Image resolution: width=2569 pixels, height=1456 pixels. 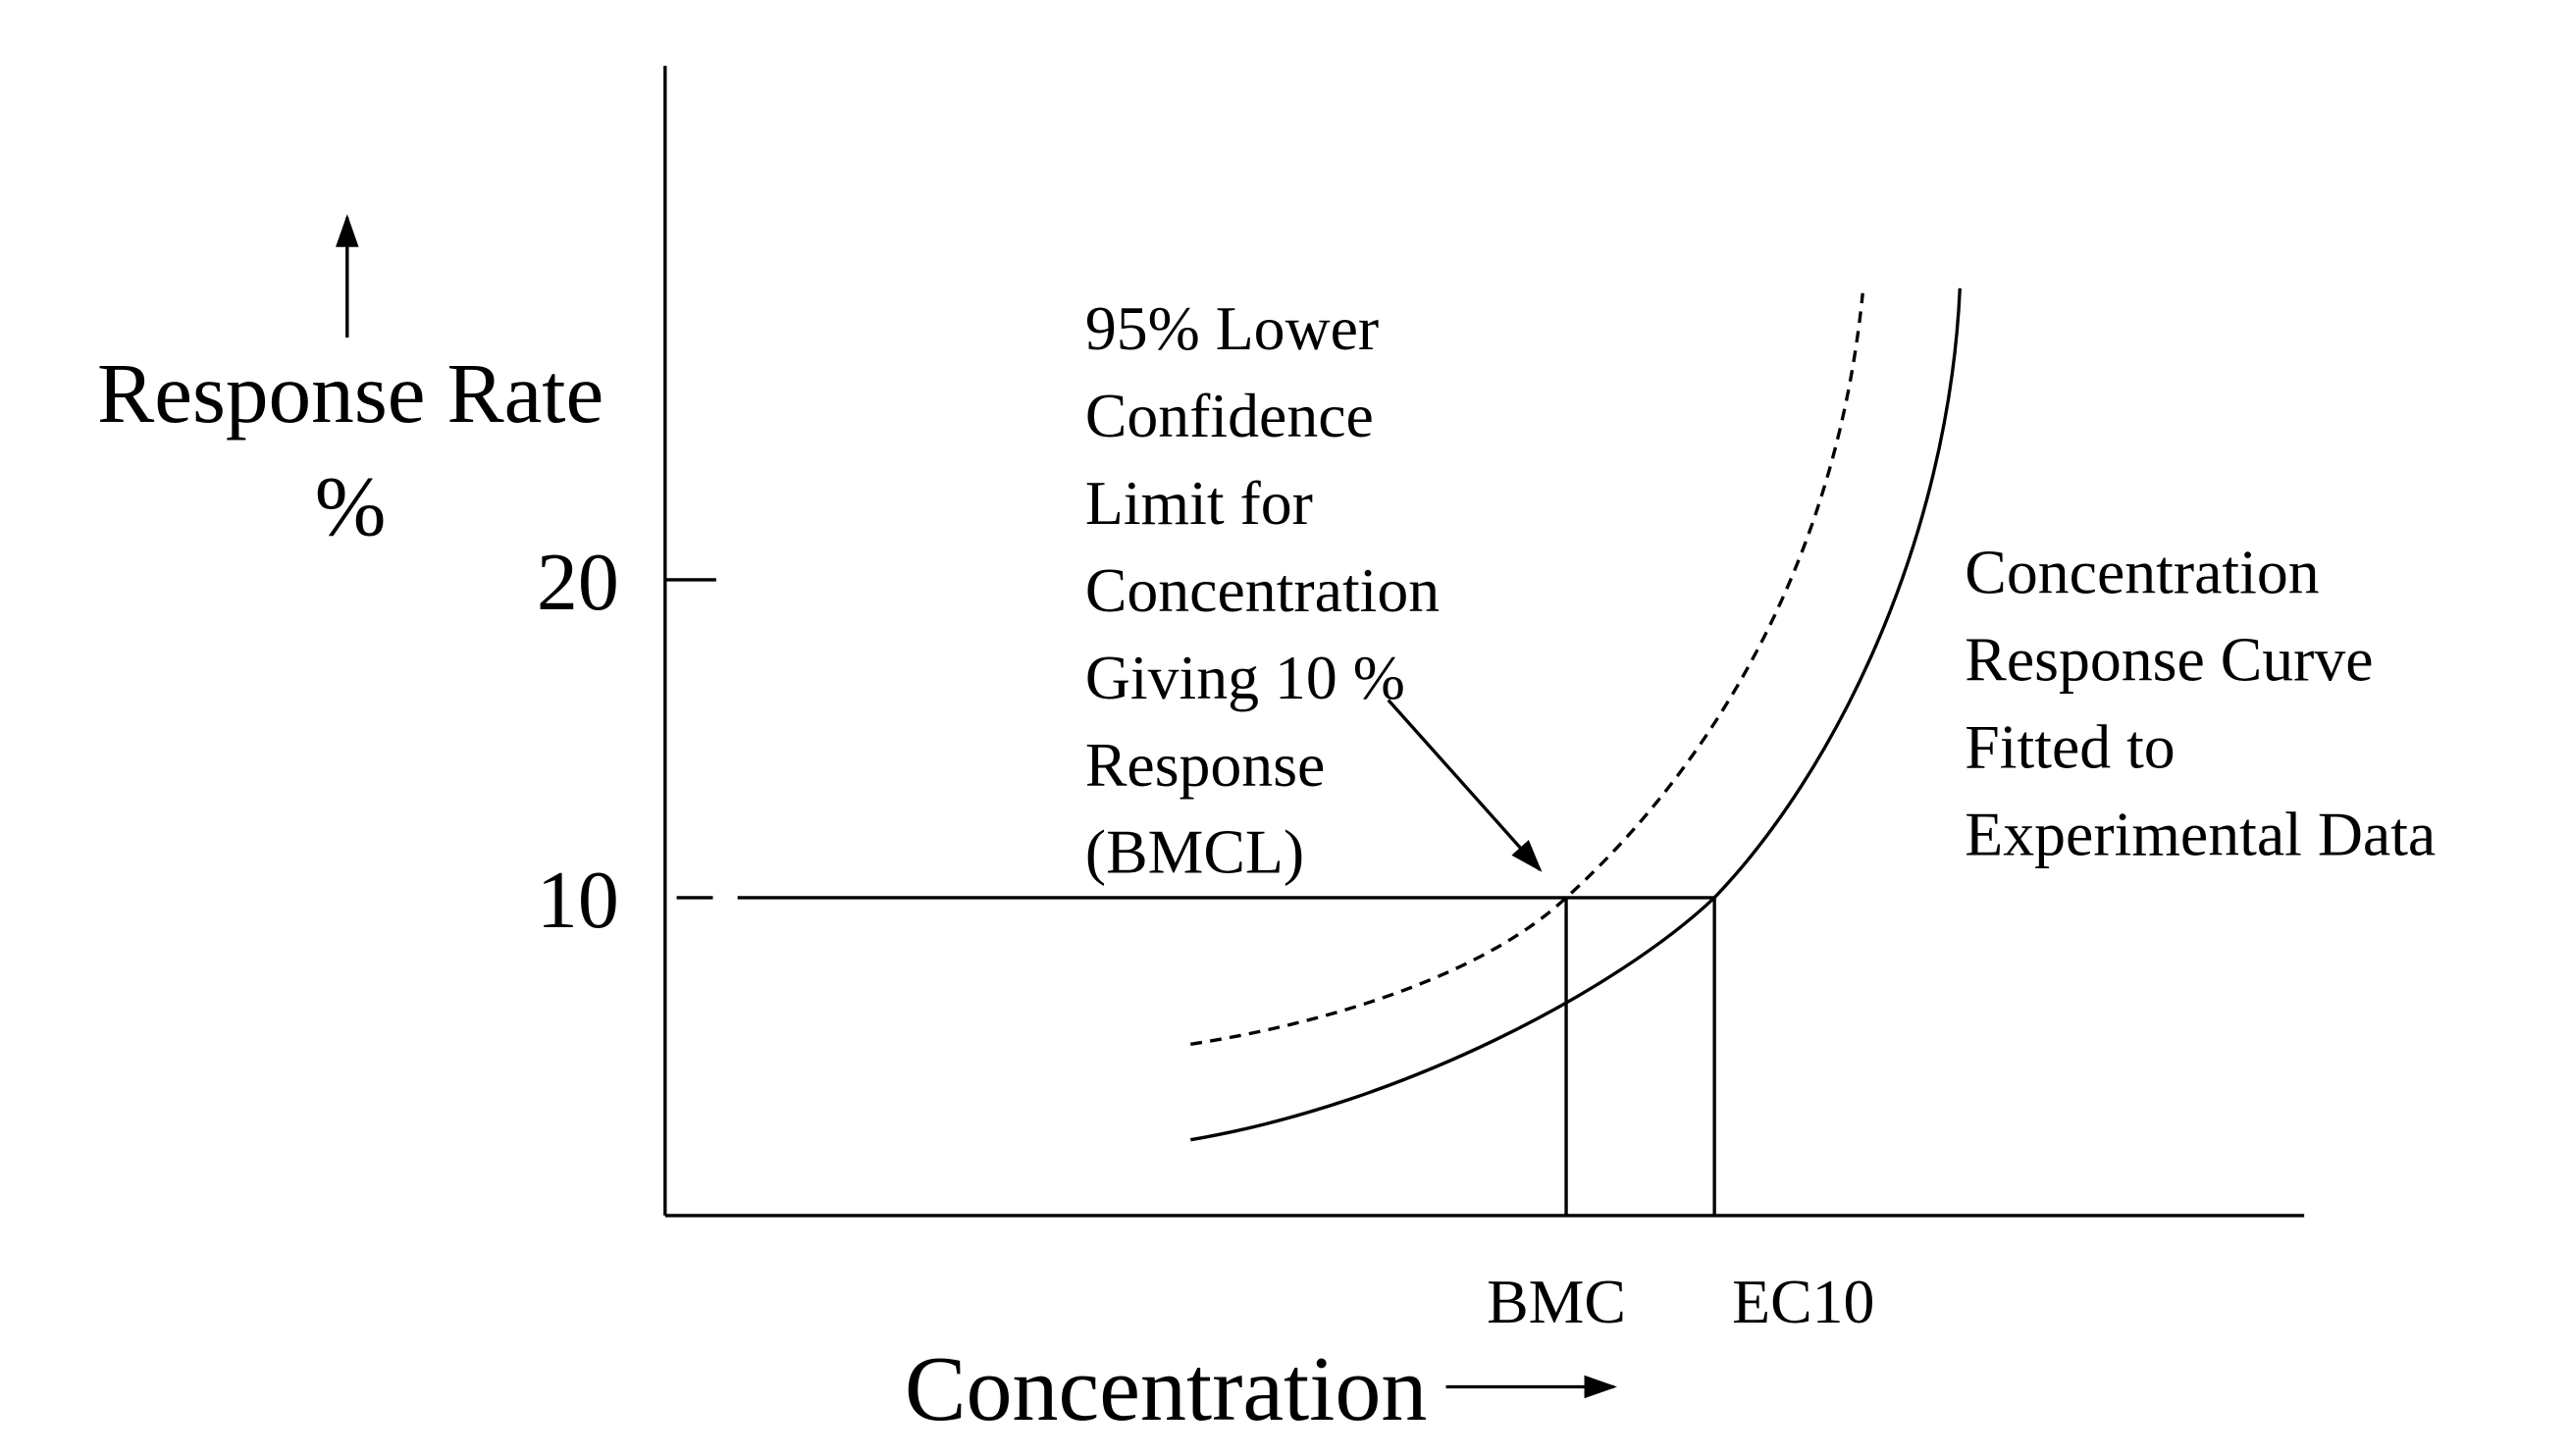 What do you see at coordinates (1194, 852) in the screenshot?
I see `annotation-line: (BMCL)` at bounding box center [1194, 852].